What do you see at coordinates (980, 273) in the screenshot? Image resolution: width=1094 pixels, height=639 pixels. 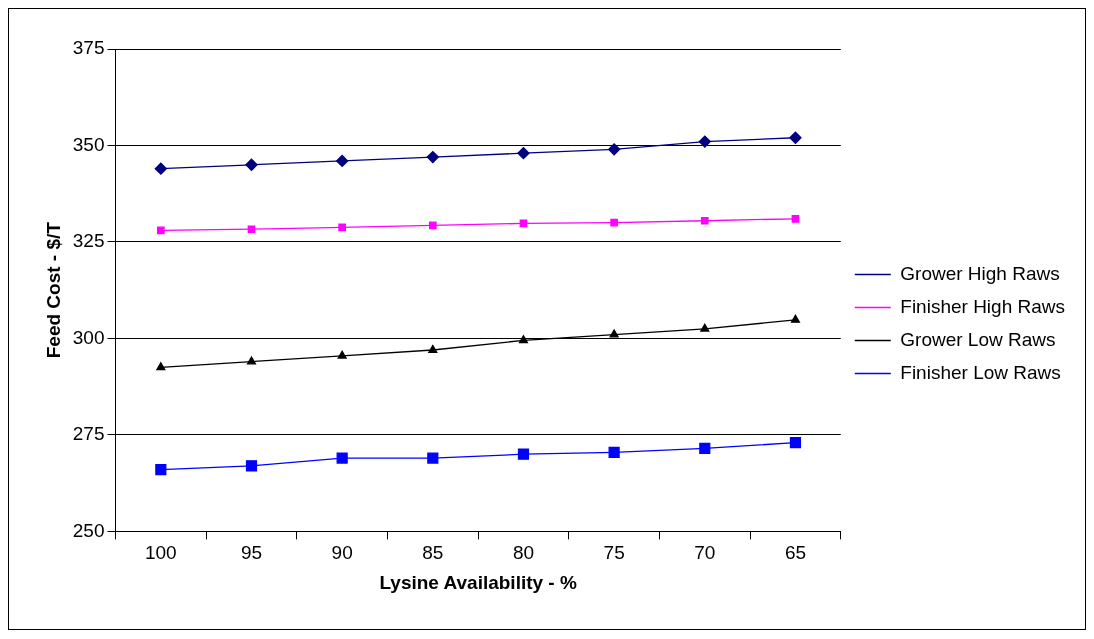 I see `legend-label: Grower High Raws` at bounding box center [980, 273].